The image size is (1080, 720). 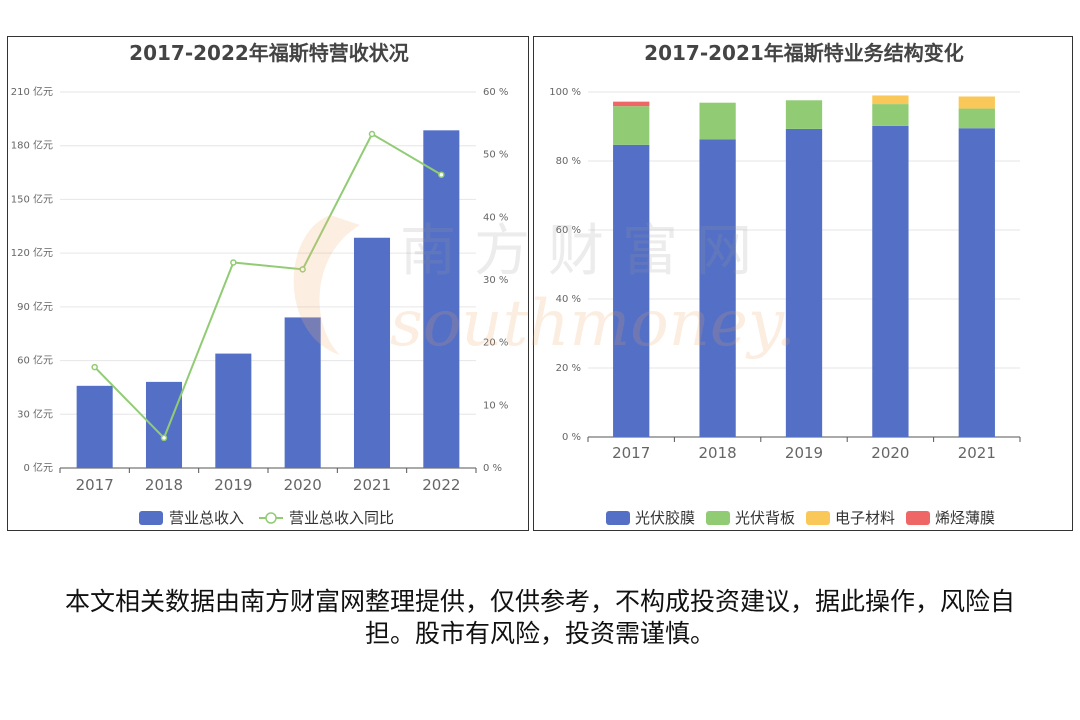 I want to click on y-left-tick-label: 30 亿元, so click(x=35, y=413).